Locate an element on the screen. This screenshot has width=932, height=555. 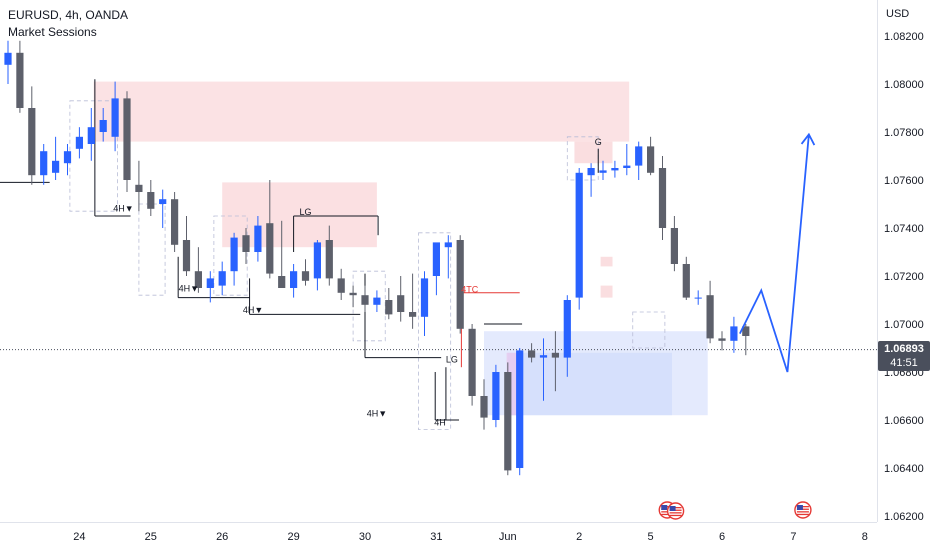
price-tick-label: 1.07600 is located at coordinates (904, 181).